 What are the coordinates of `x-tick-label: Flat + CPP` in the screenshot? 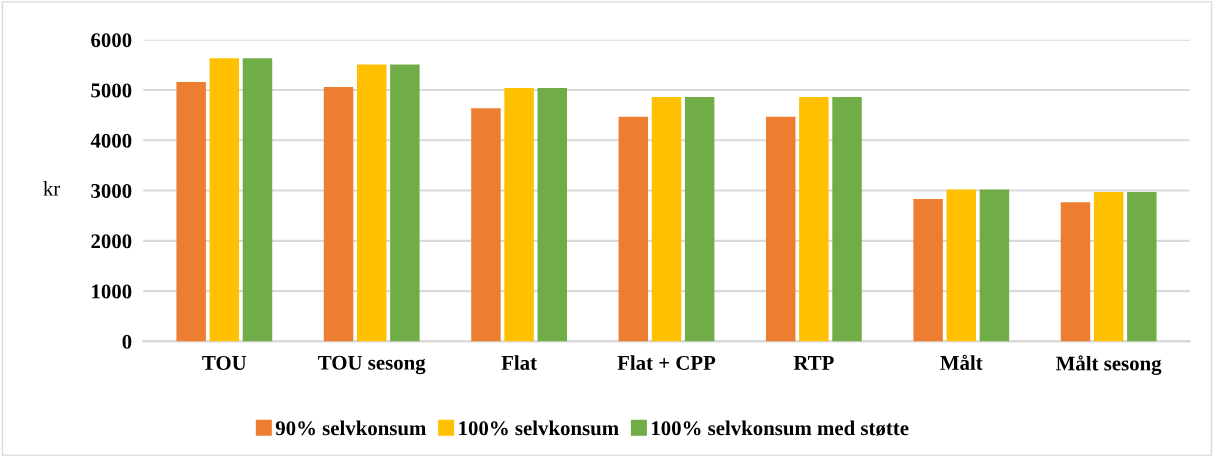 It's located at (666, 362).